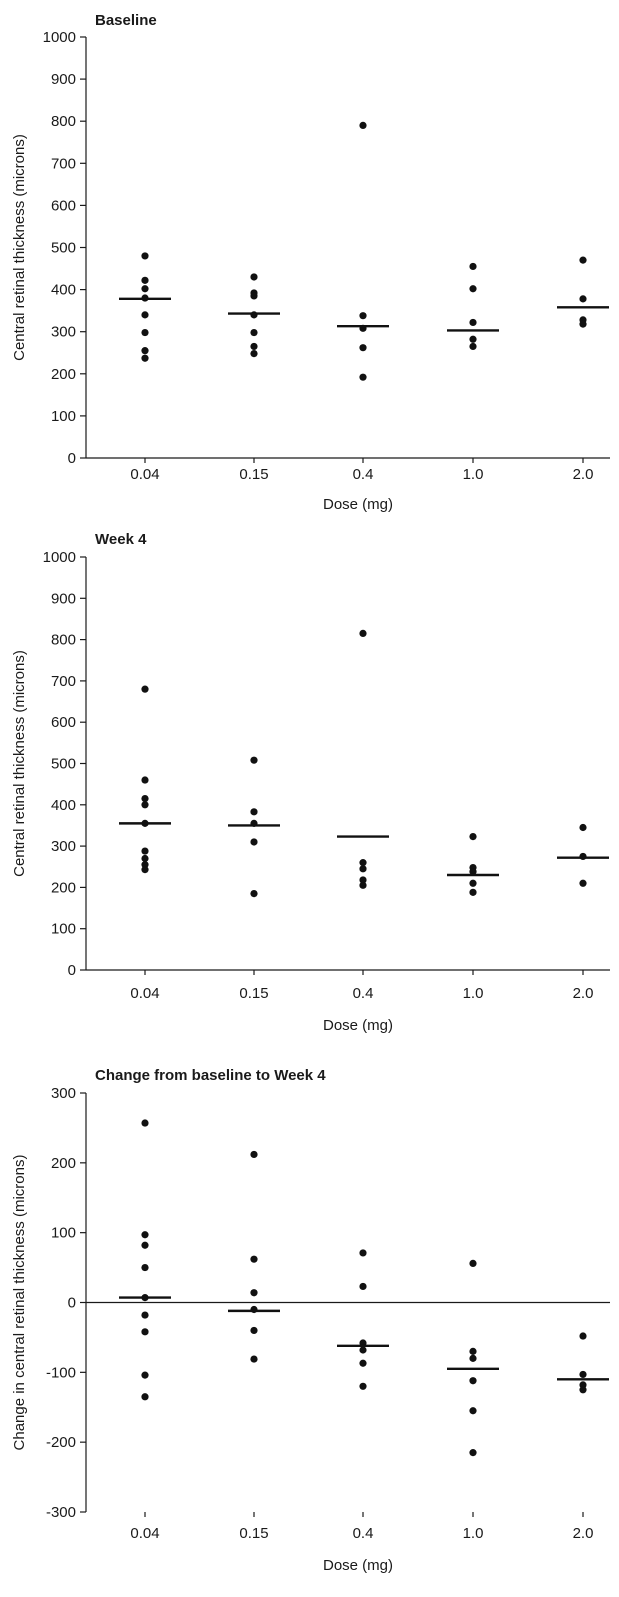  I want to click on y-tick-label: -300, so click(61, 1512).